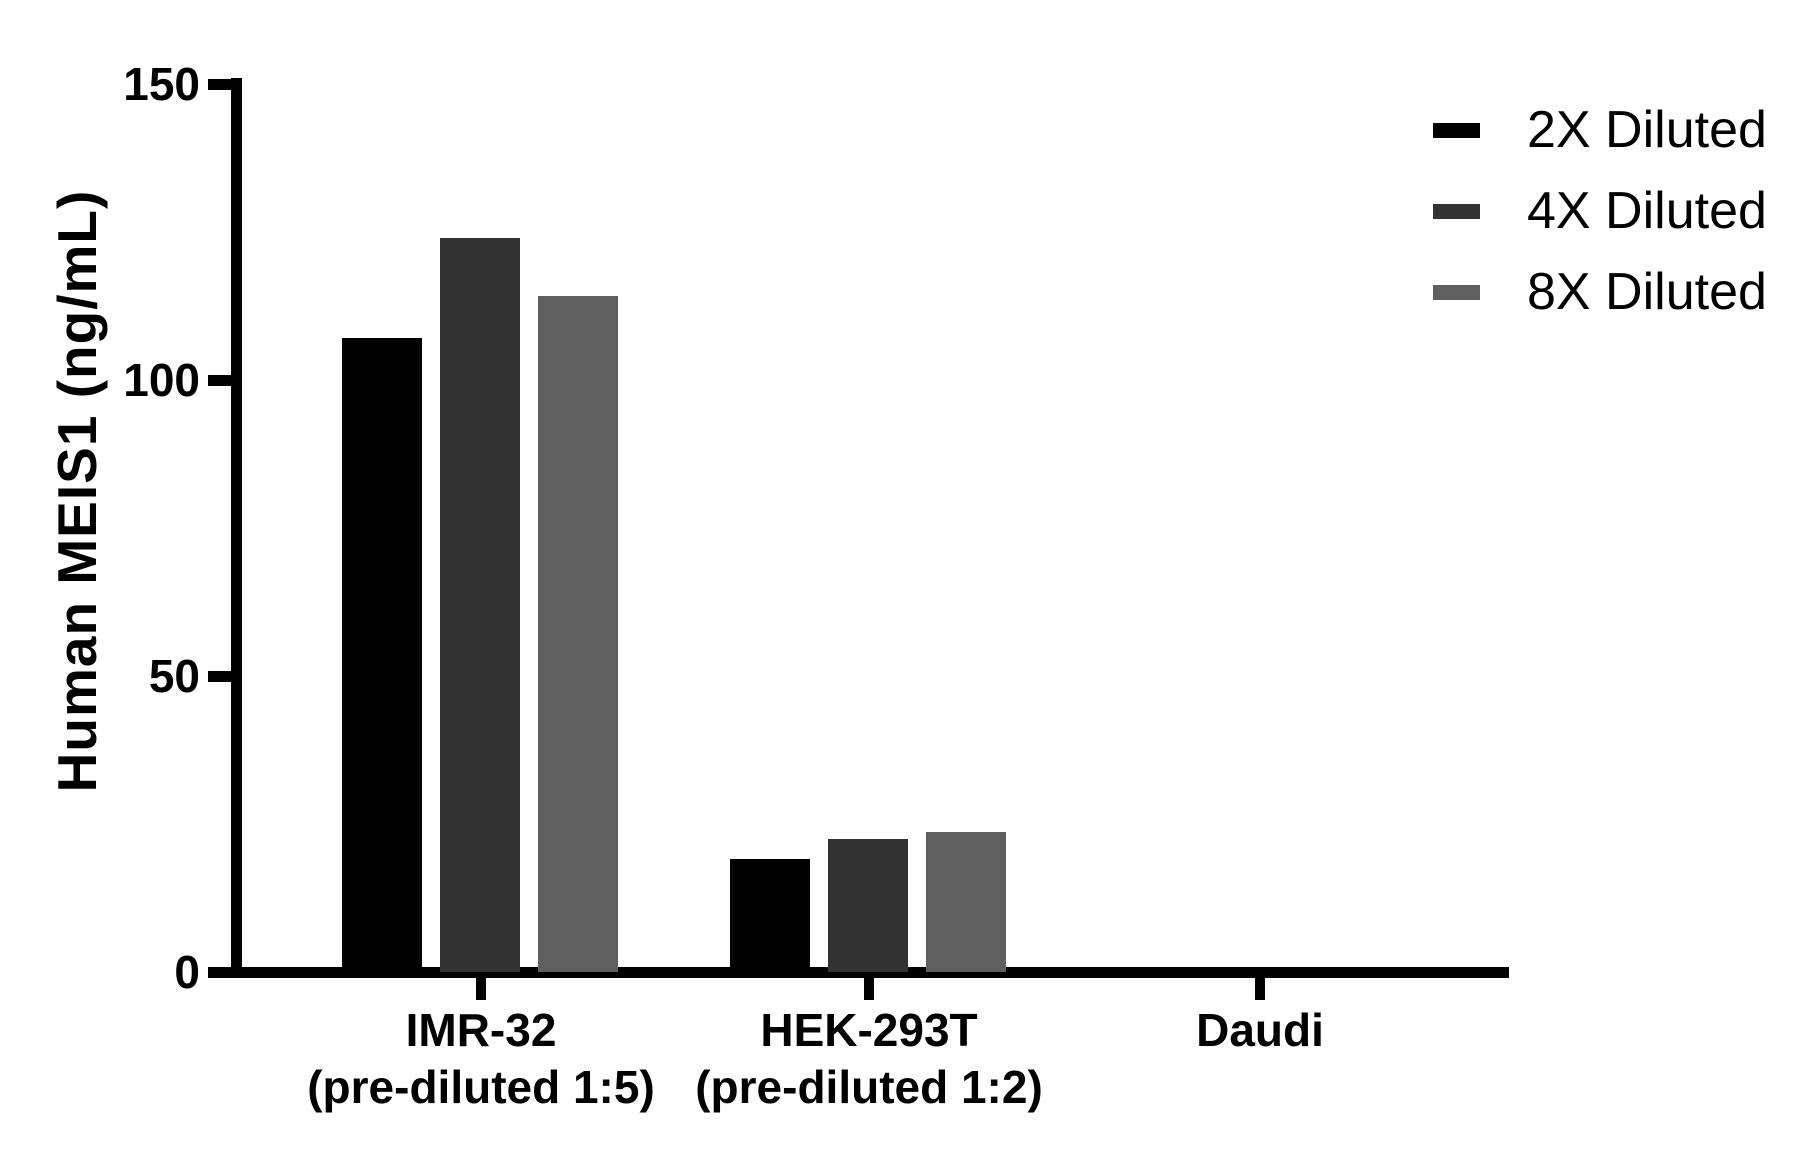 The image size is (1793, 1149). I want to click on y-tick-label: 50, so click(174, 676).